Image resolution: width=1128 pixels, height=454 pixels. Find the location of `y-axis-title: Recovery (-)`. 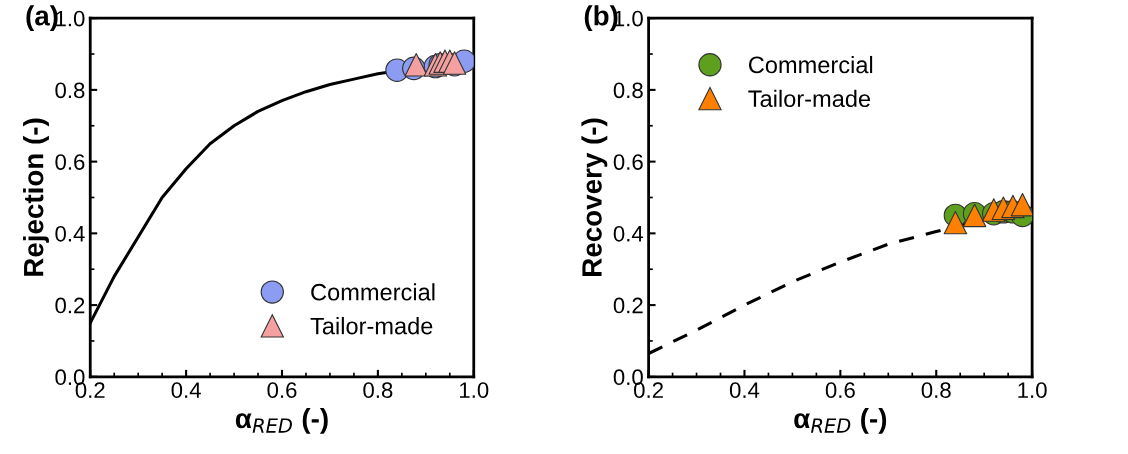

y-axis-title: Recovery (-) is located at coordinates (594, 197).